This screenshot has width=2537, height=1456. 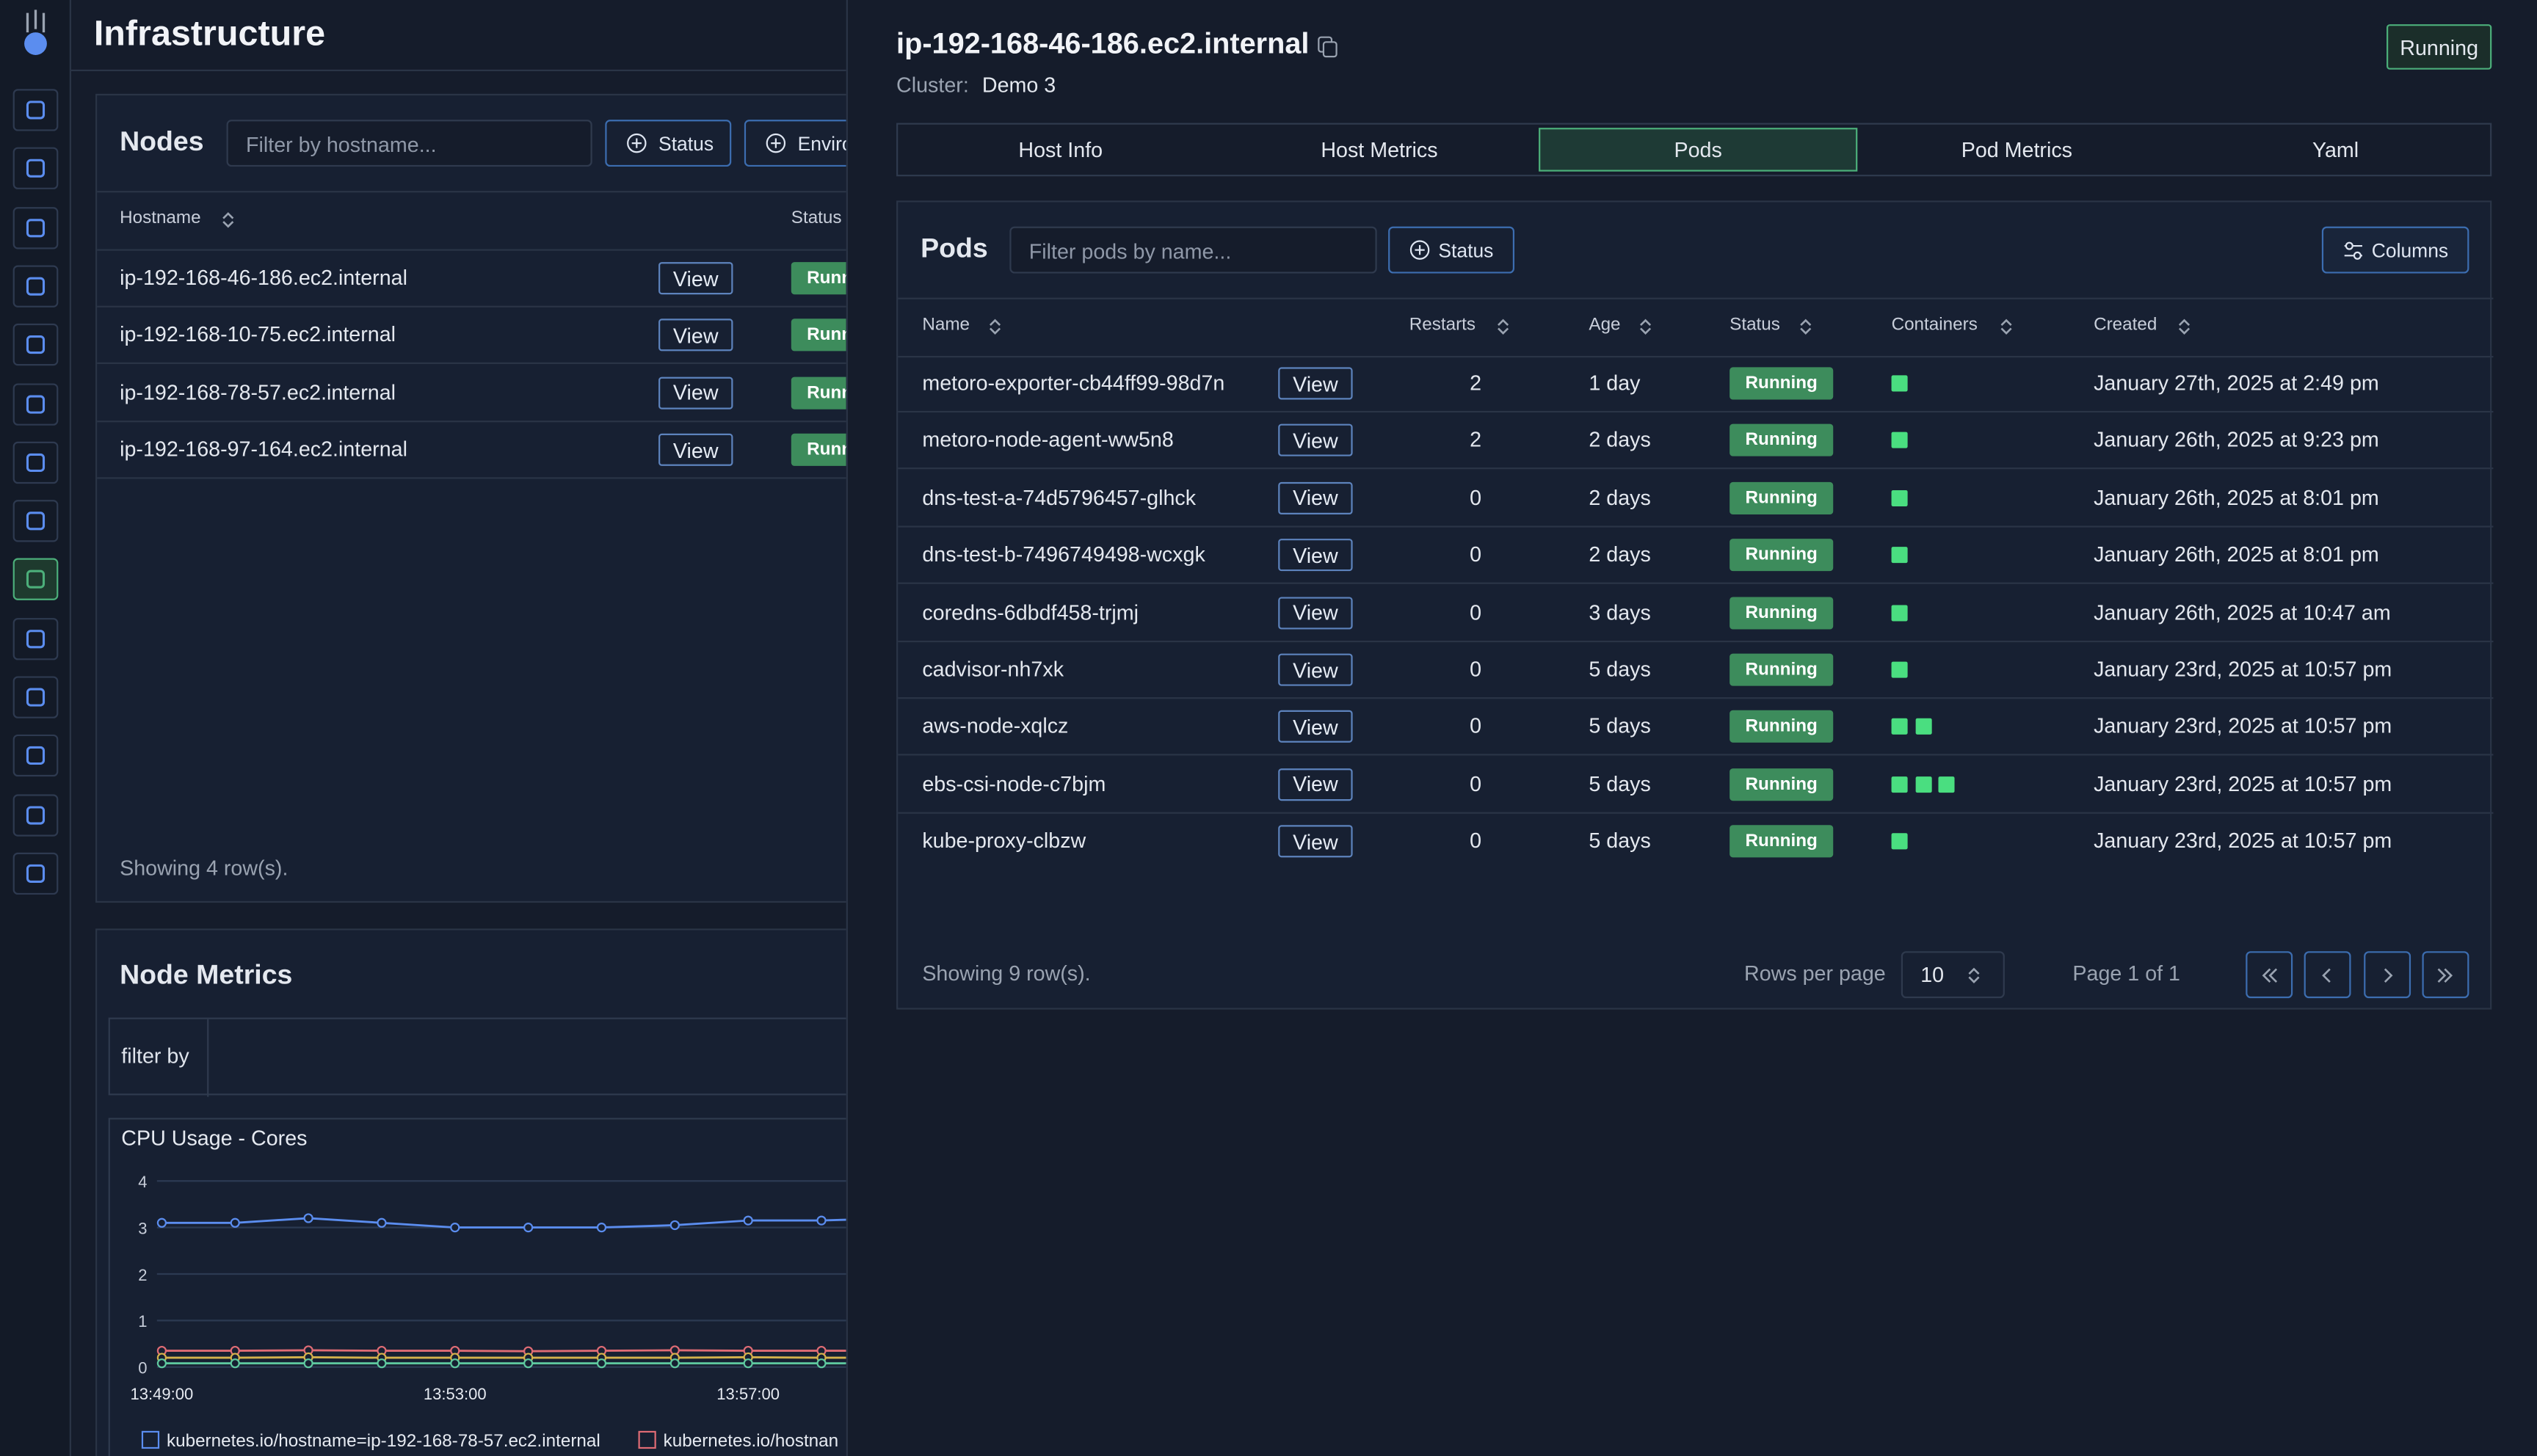 What do you see at coordinates (1019, 85) in the screenshot?
I see `cluster-name: Demo 3` at bounding box center [1019, 85].